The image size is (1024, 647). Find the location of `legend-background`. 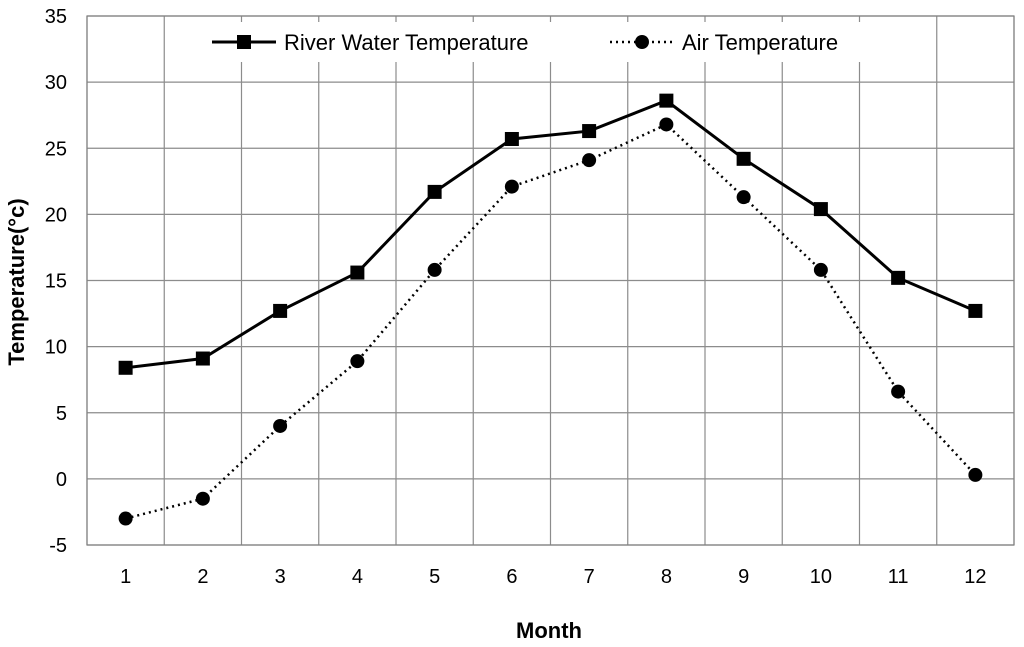

legend-background is located at coordinates (545, 42).